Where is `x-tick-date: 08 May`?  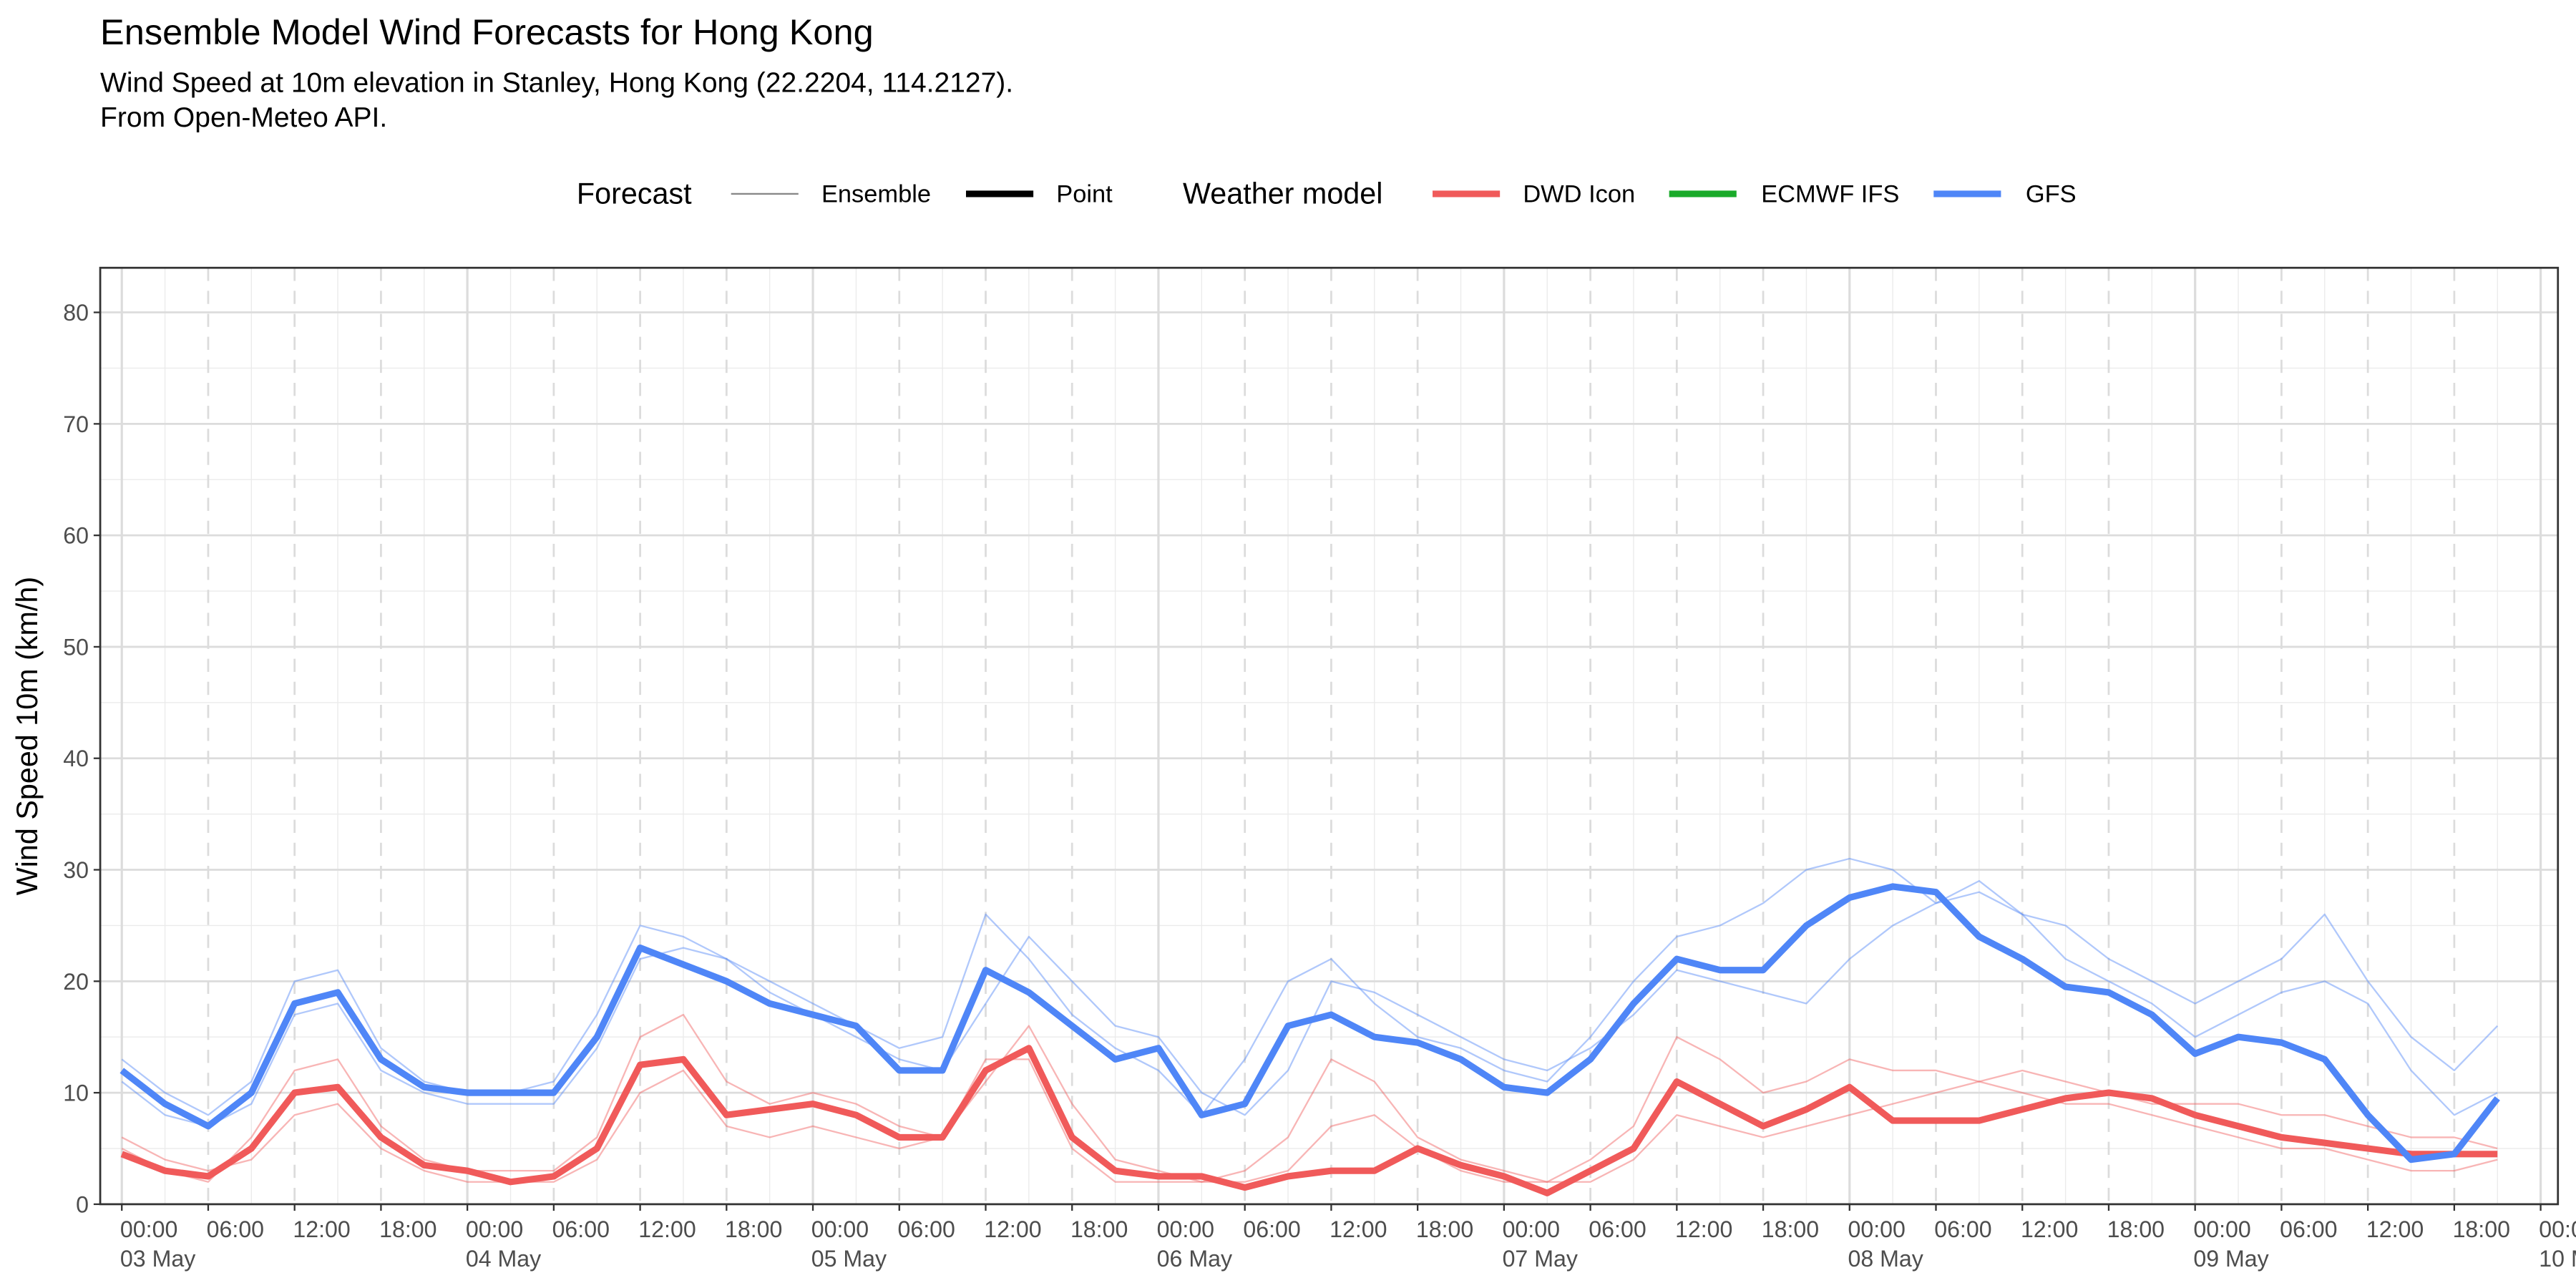
x-tick-date: 08 May is located at coordinates (1885, 1259).